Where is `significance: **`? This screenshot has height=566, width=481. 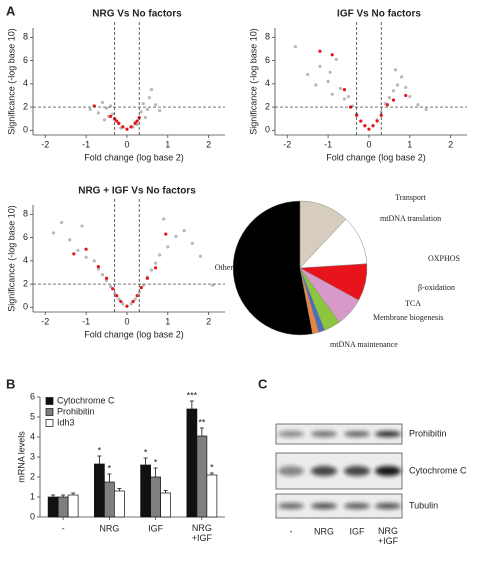 significance: ** is located at coordinates (202, 422).